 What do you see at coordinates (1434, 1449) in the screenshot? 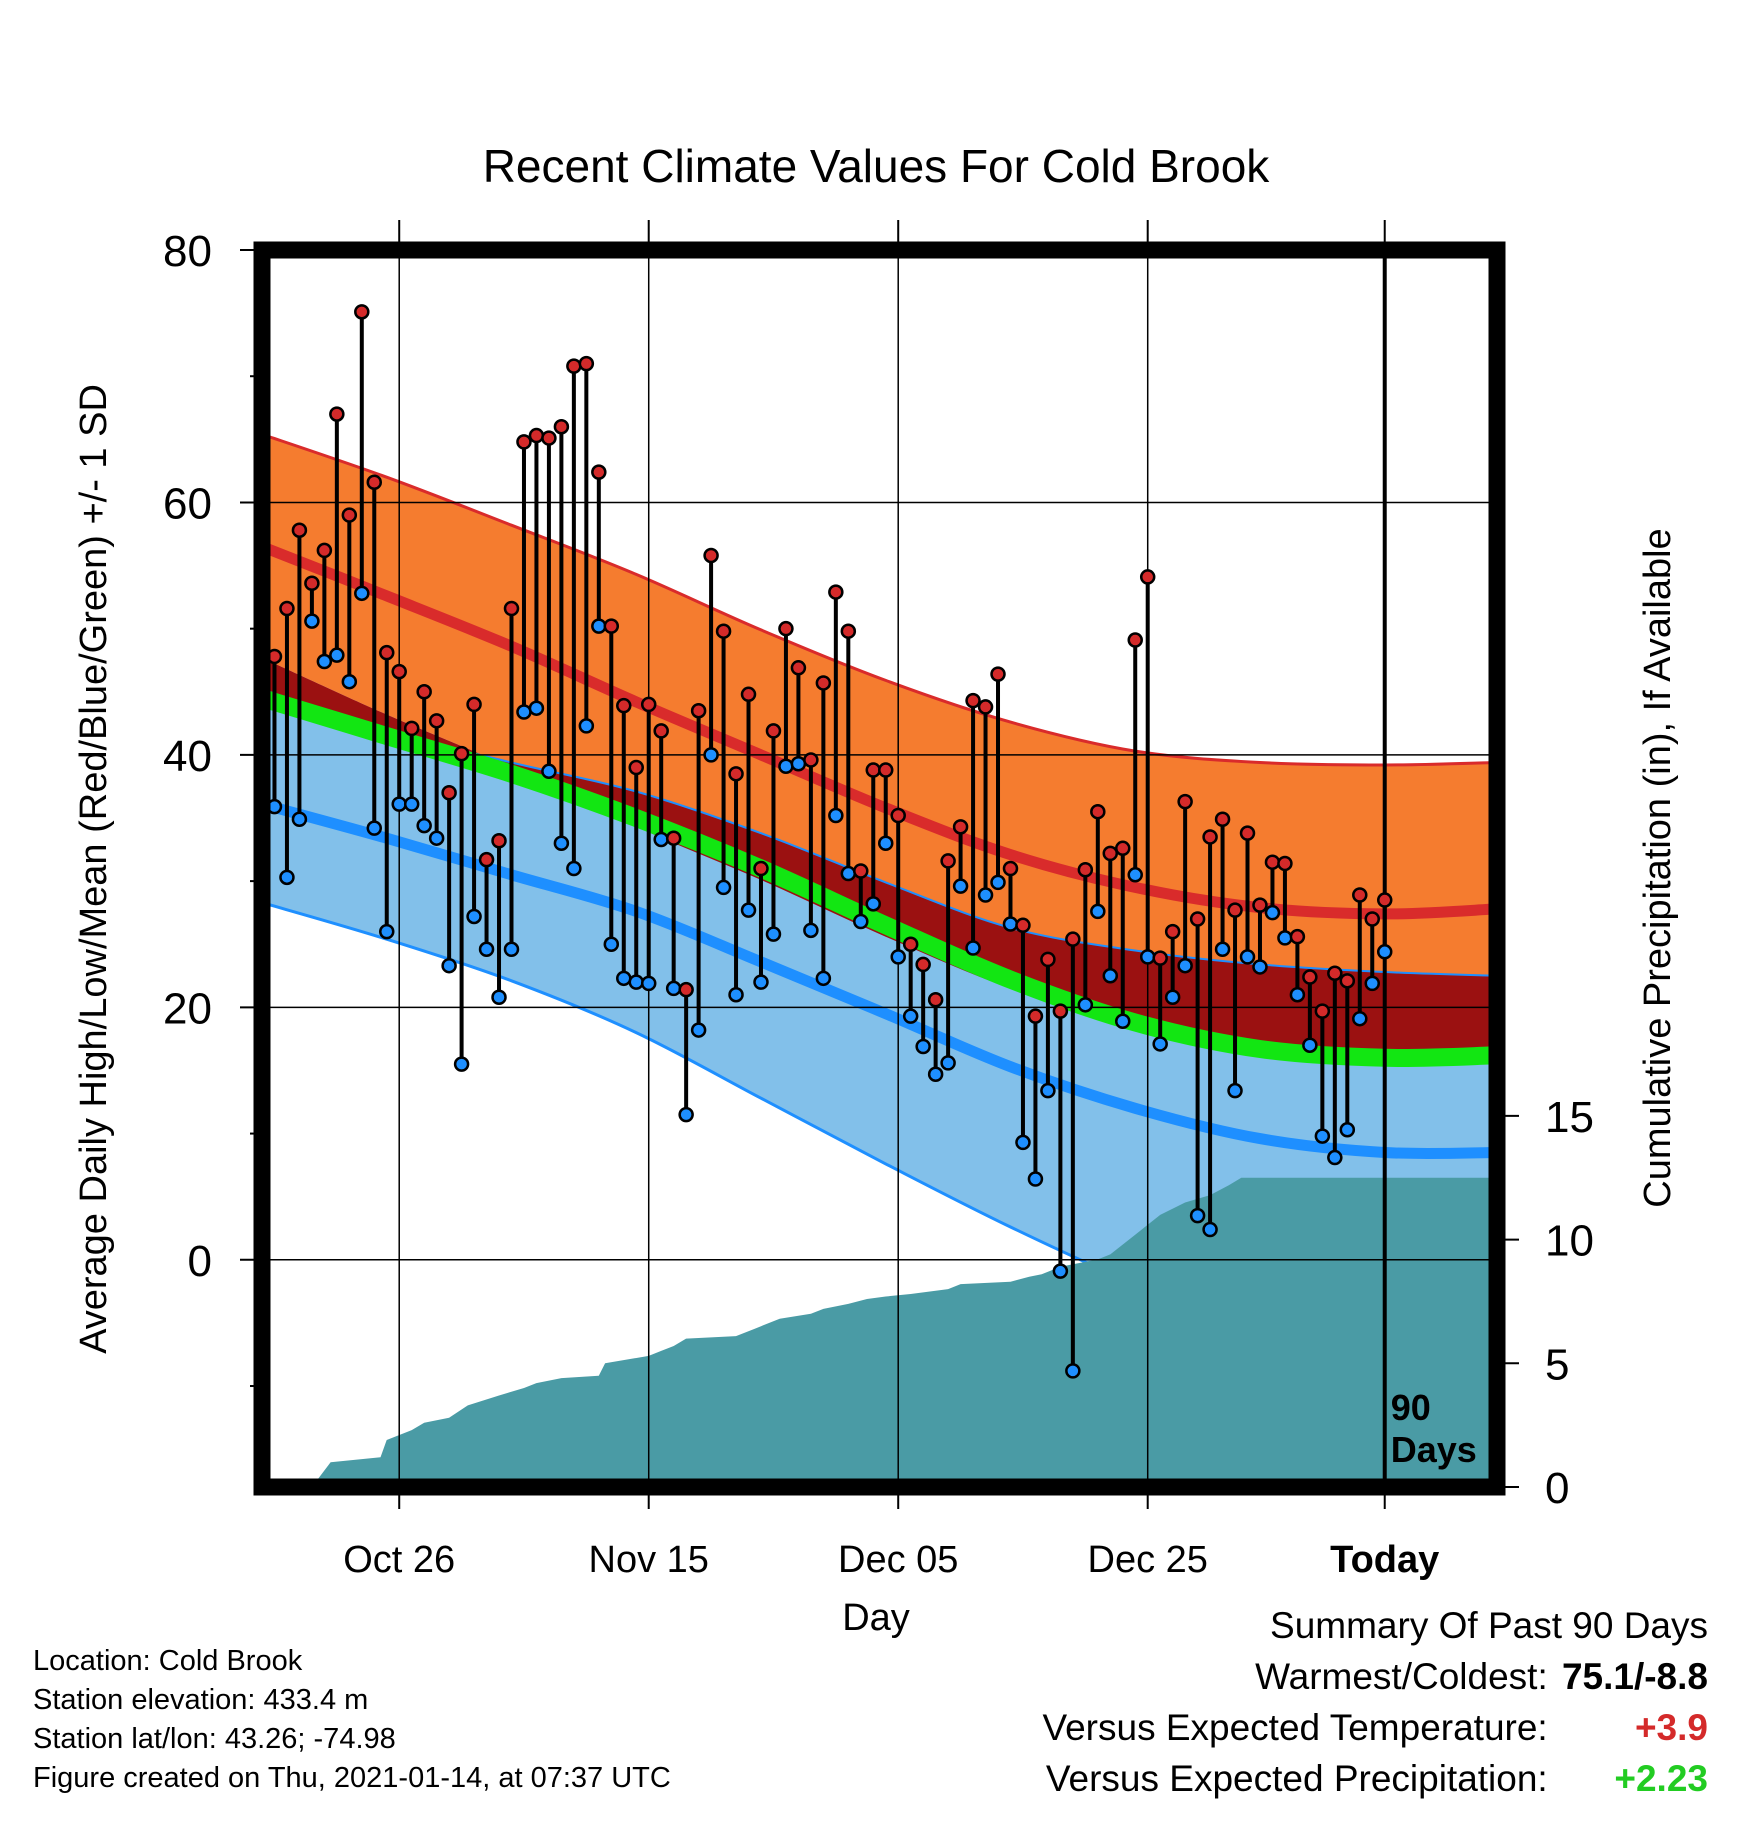
I see `today-marker-label-days-word: Days` at bounding box center [1434, 1449].